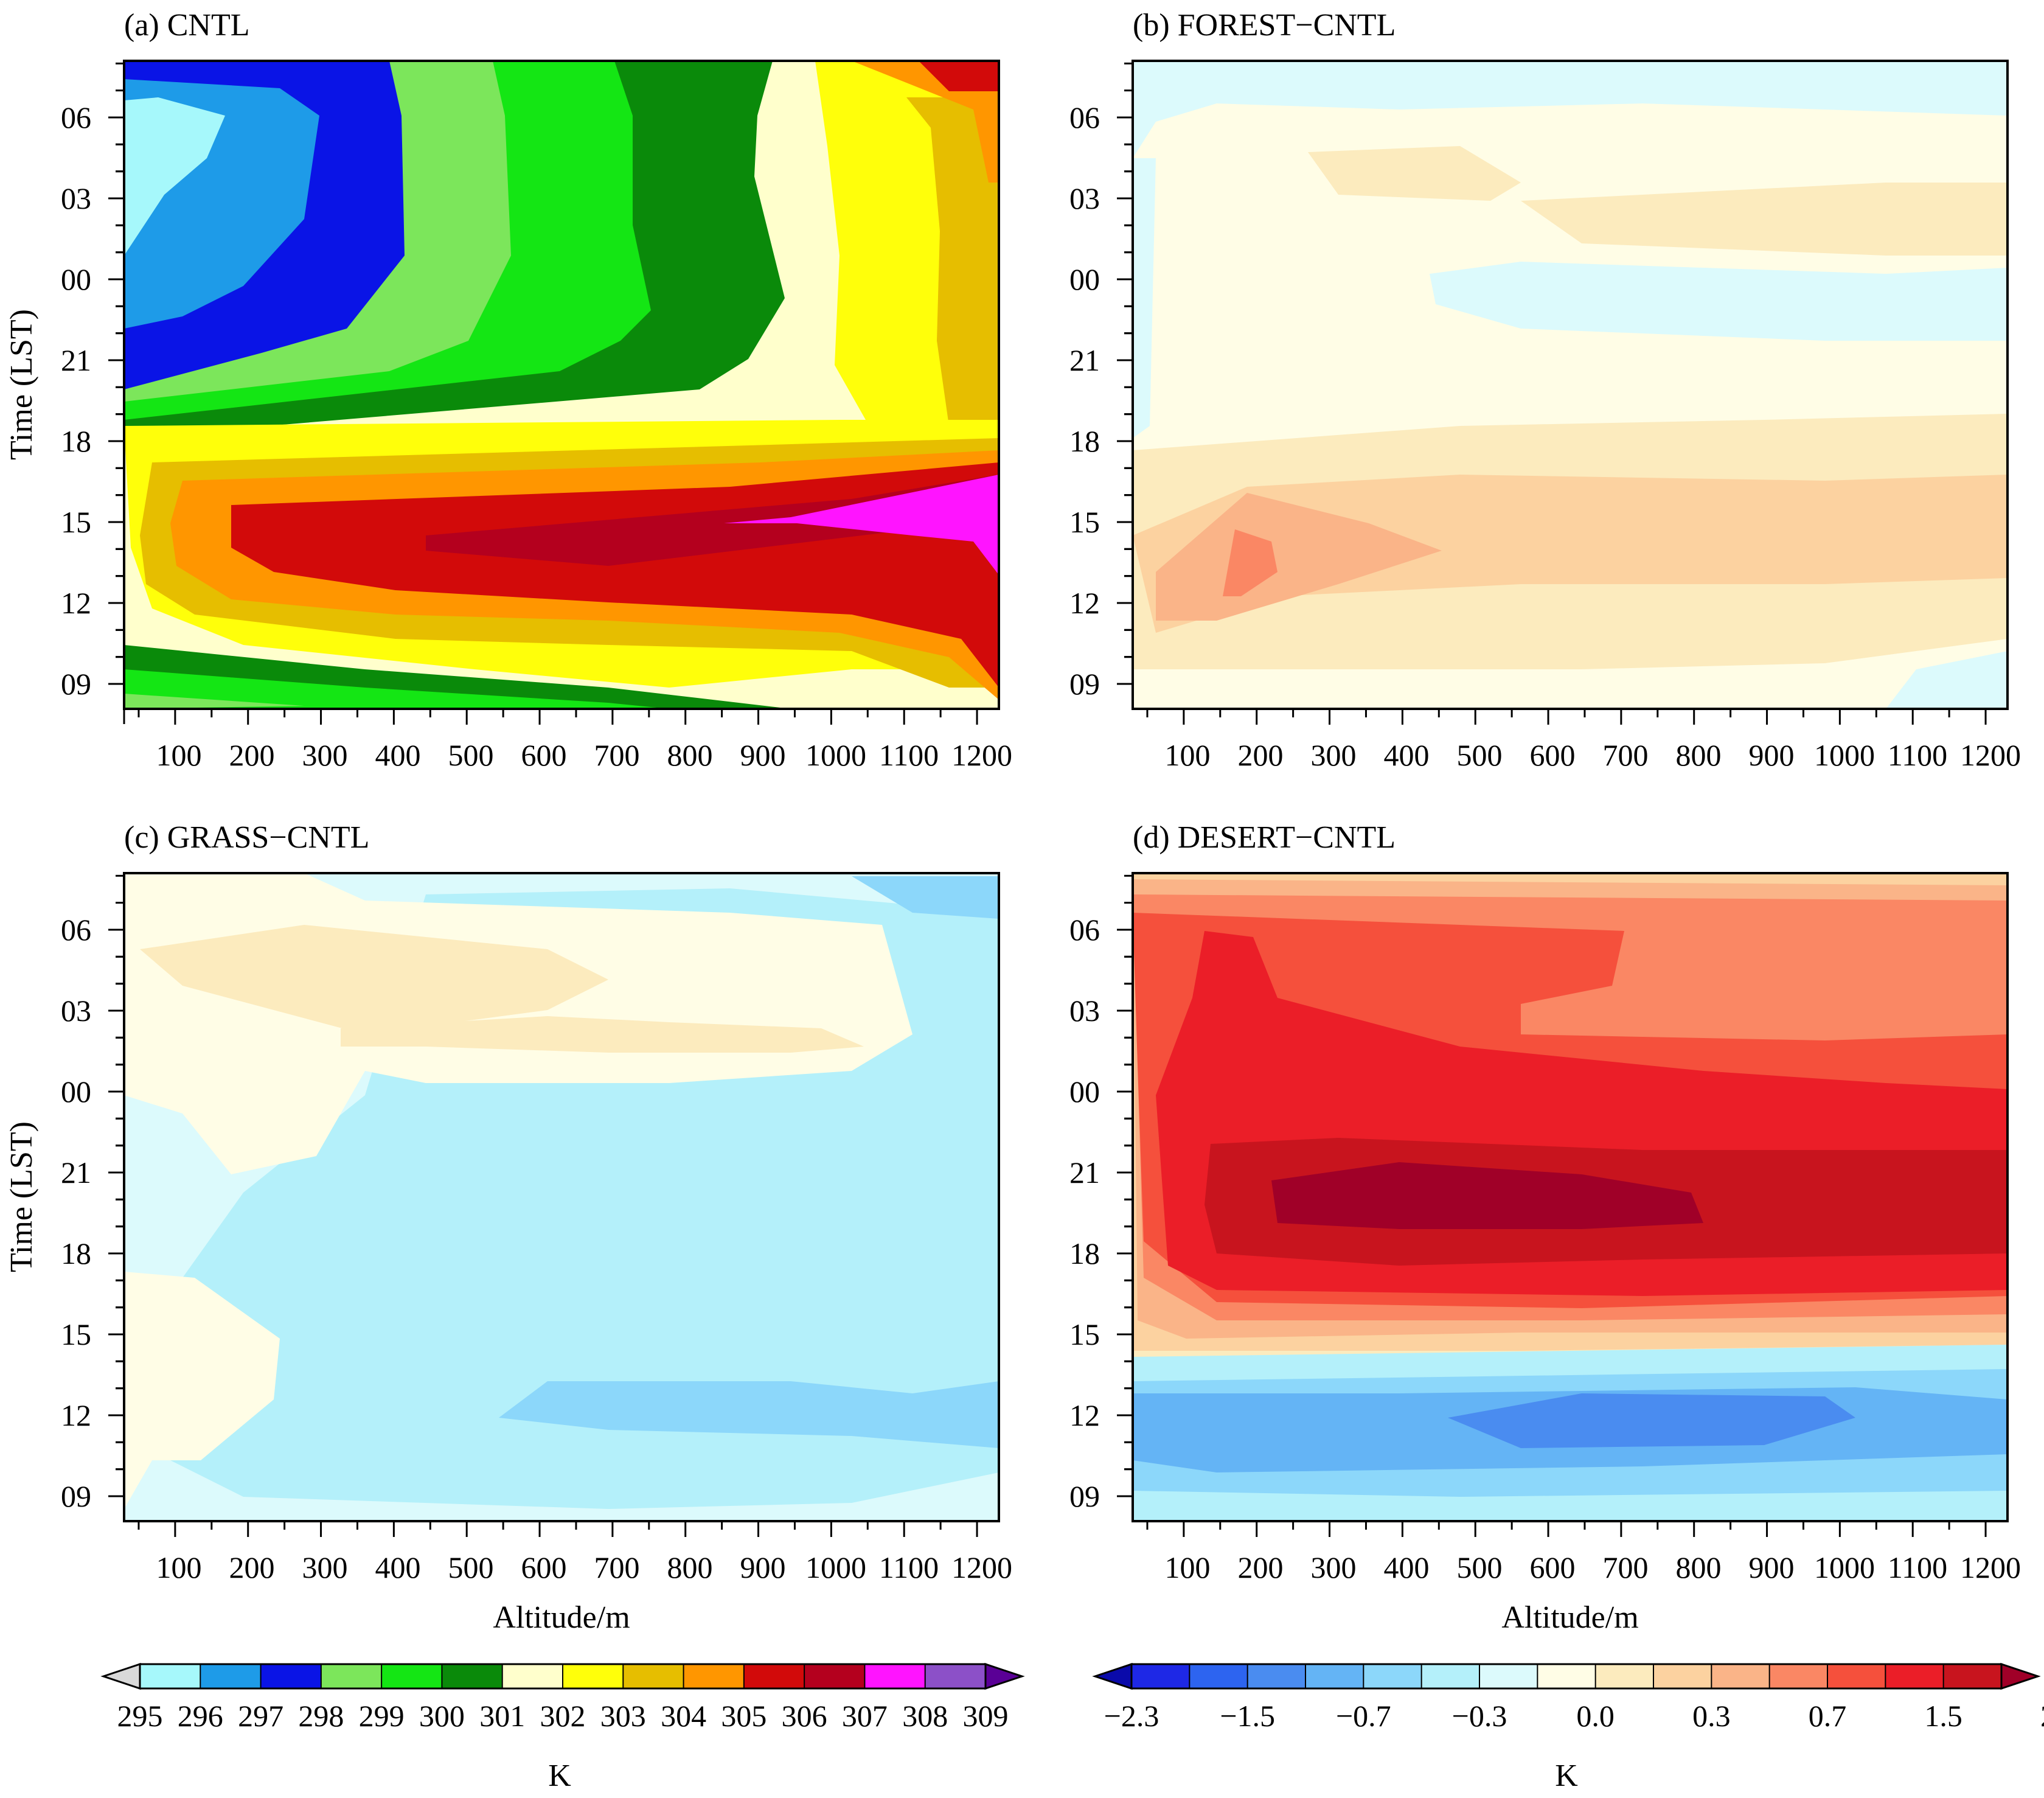 The height and width of the screenshot is (1798, 2044). What do you see at coordinates (396, 689) in the screenshot?
I see `contour-a-band-299-morning` at bounding box center [396, 689].